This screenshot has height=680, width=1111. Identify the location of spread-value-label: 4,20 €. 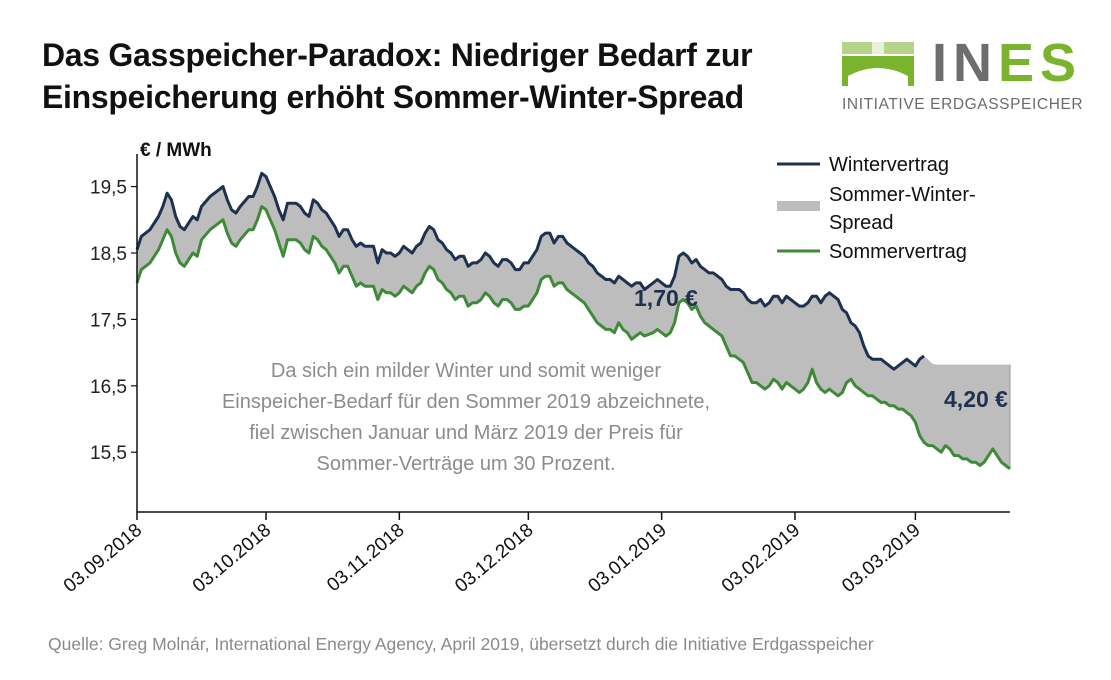
(976, 399).